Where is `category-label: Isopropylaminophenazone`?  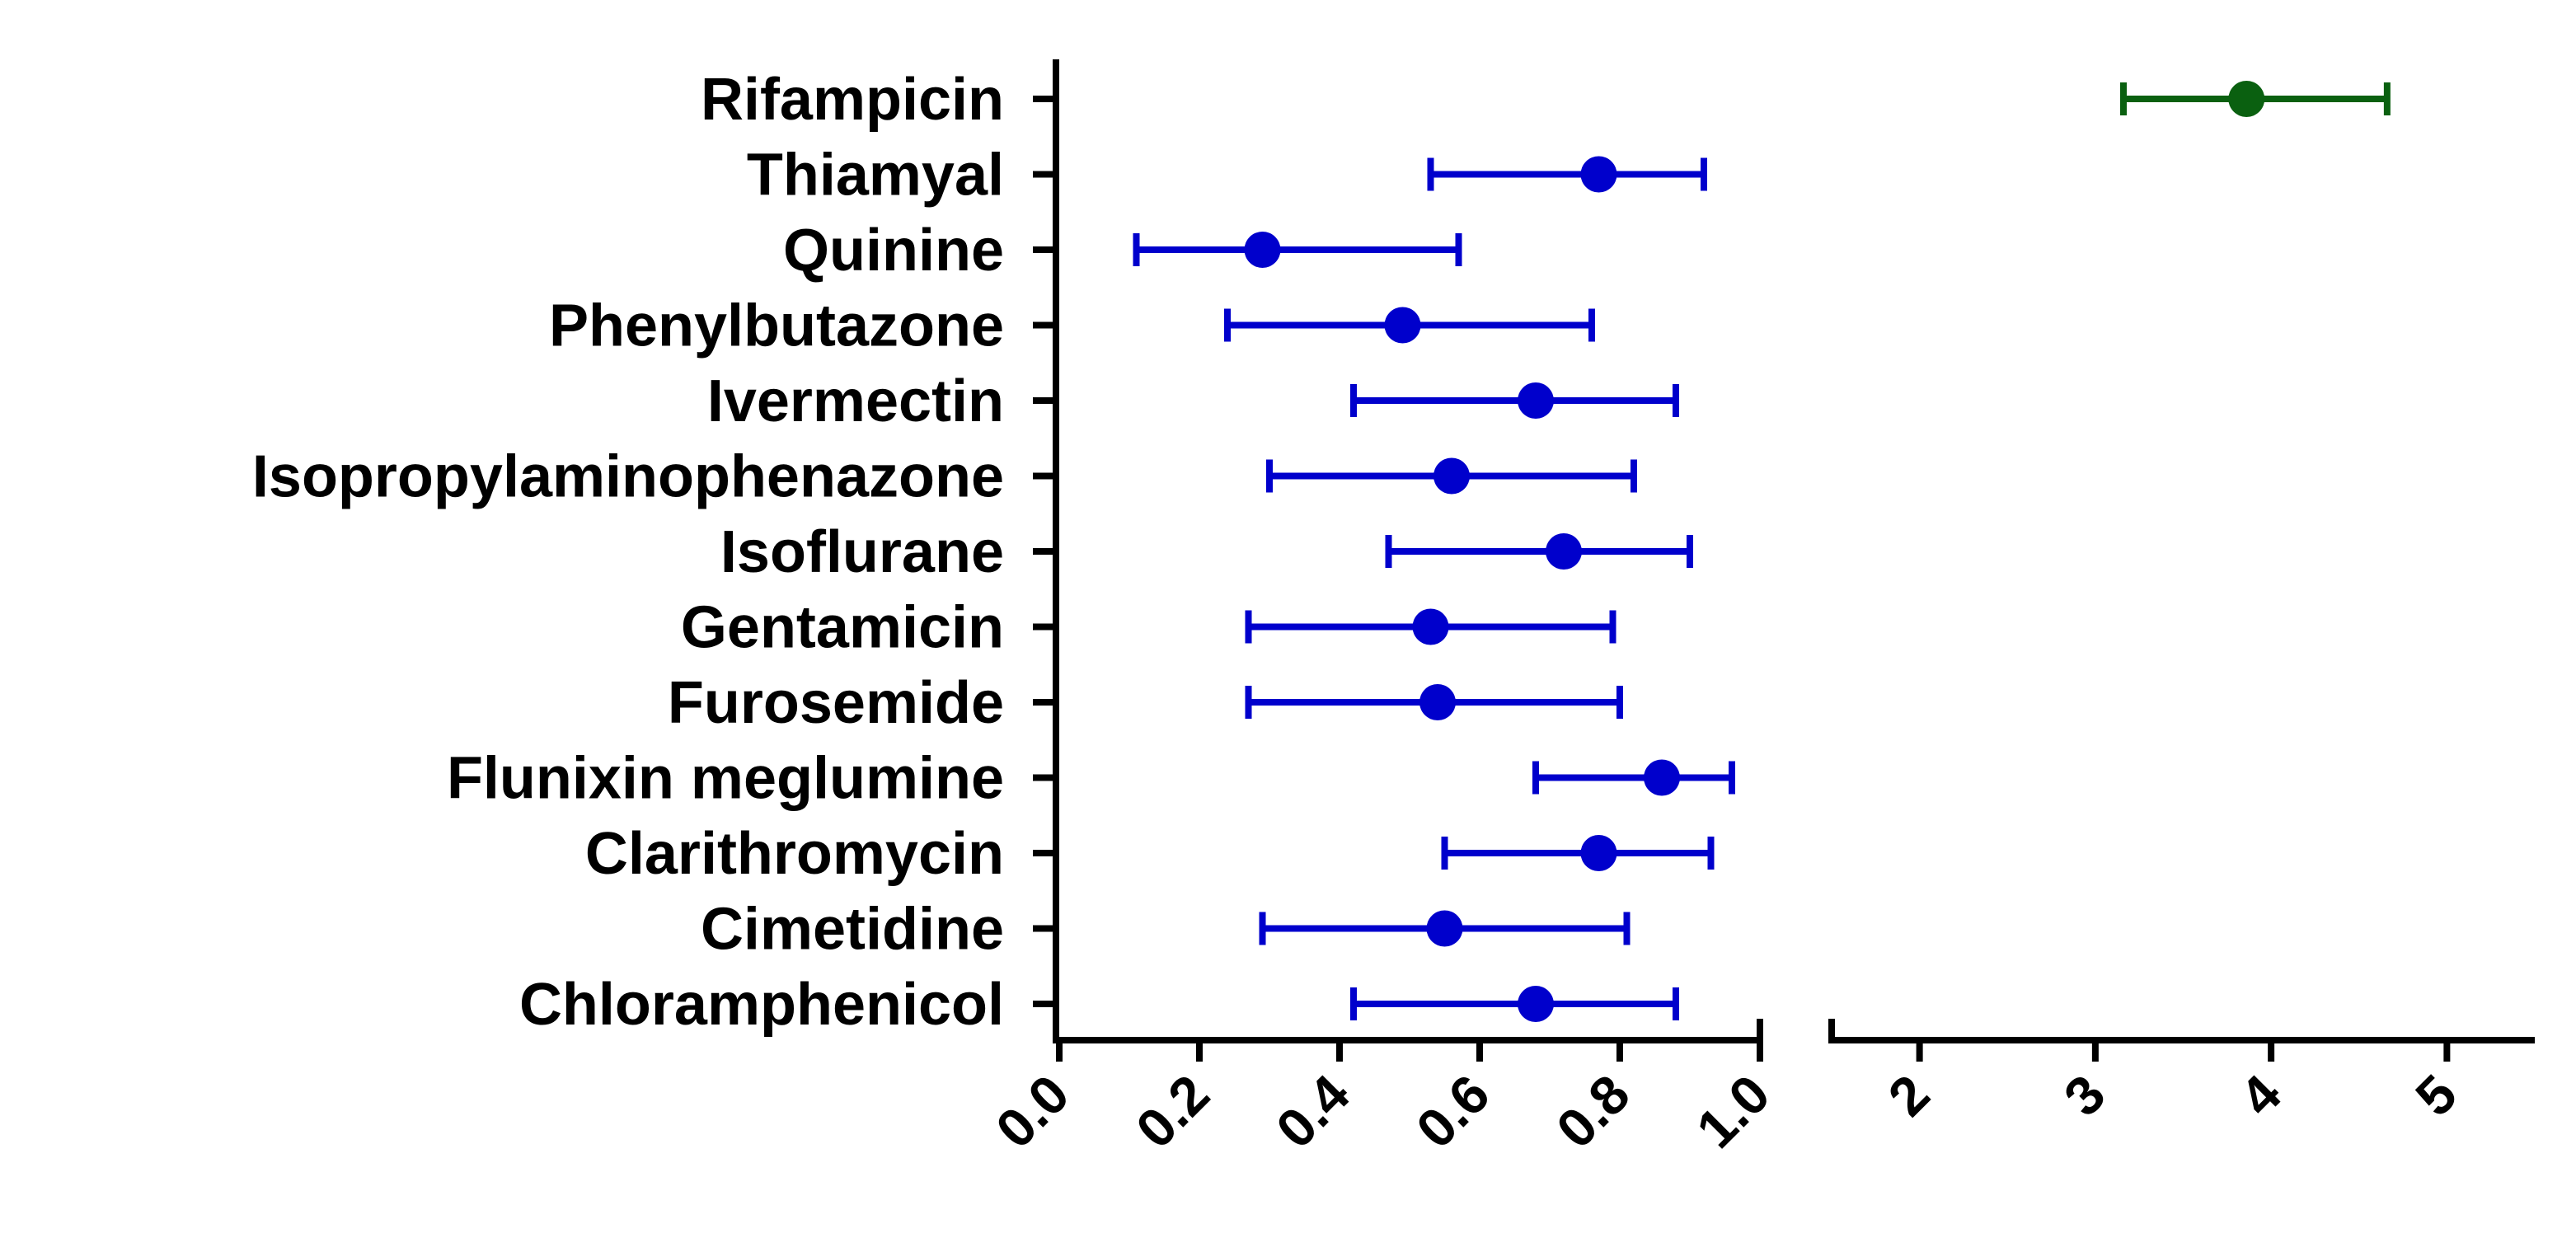
category-label: Isopropylaminophenazone is located at coordinates (628, 477).